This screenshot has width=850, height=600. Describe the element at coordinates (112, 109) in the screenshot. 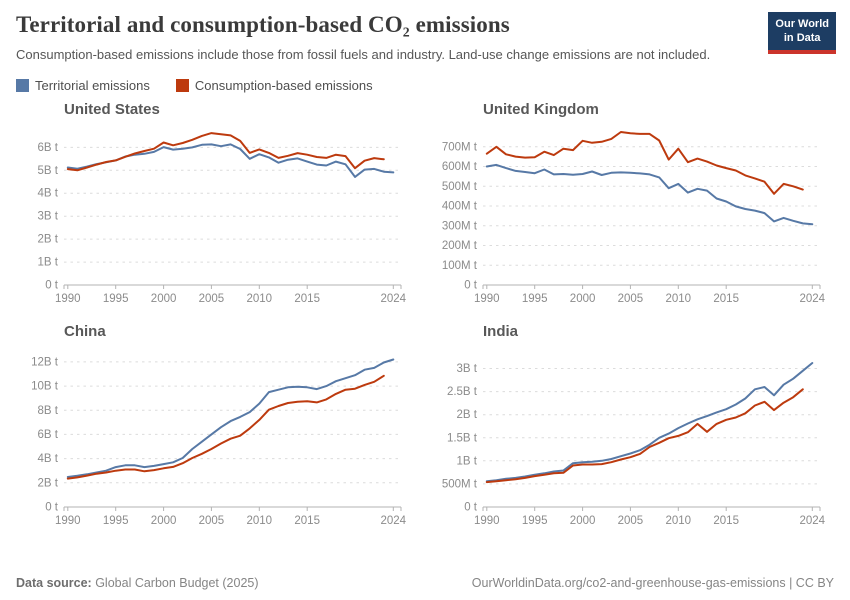

I see `chart-title-united-states: United States` at that location.